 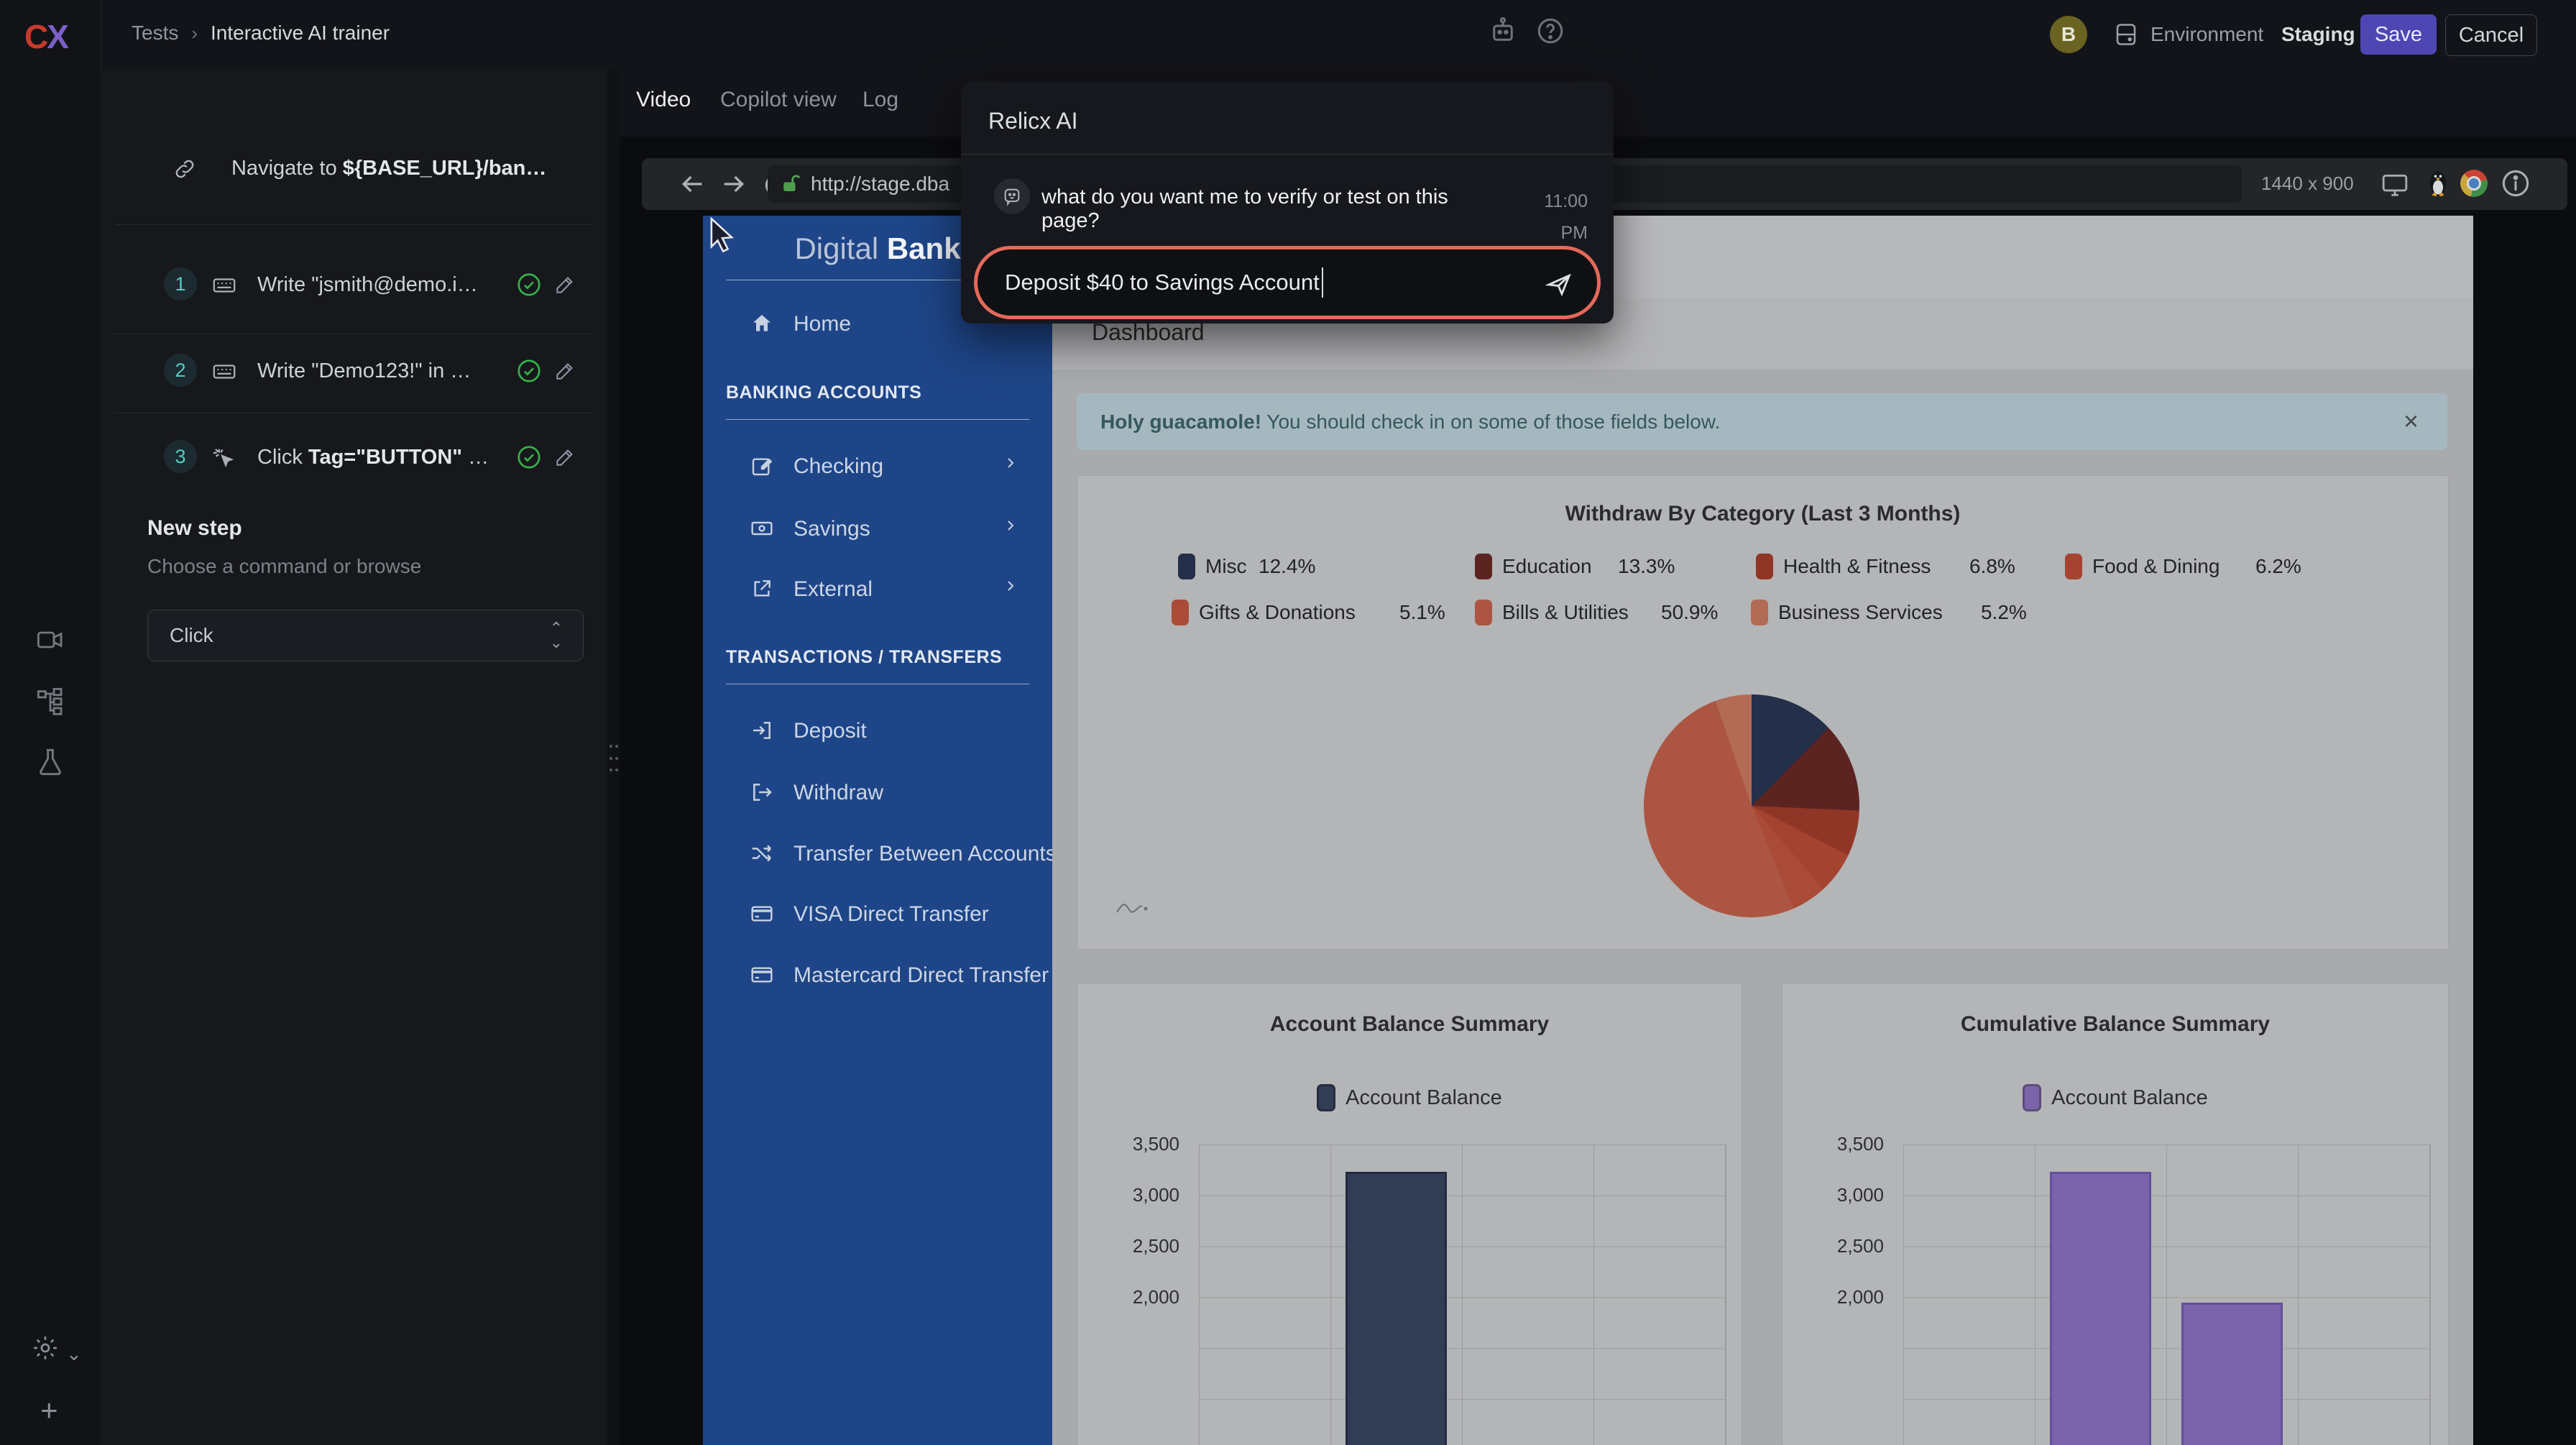 What do you see at coordinates (261, 33) in the screenshot?
I see `breadcrumb: Tests › Interactive AI trainer` at bounding box center [261, 33].